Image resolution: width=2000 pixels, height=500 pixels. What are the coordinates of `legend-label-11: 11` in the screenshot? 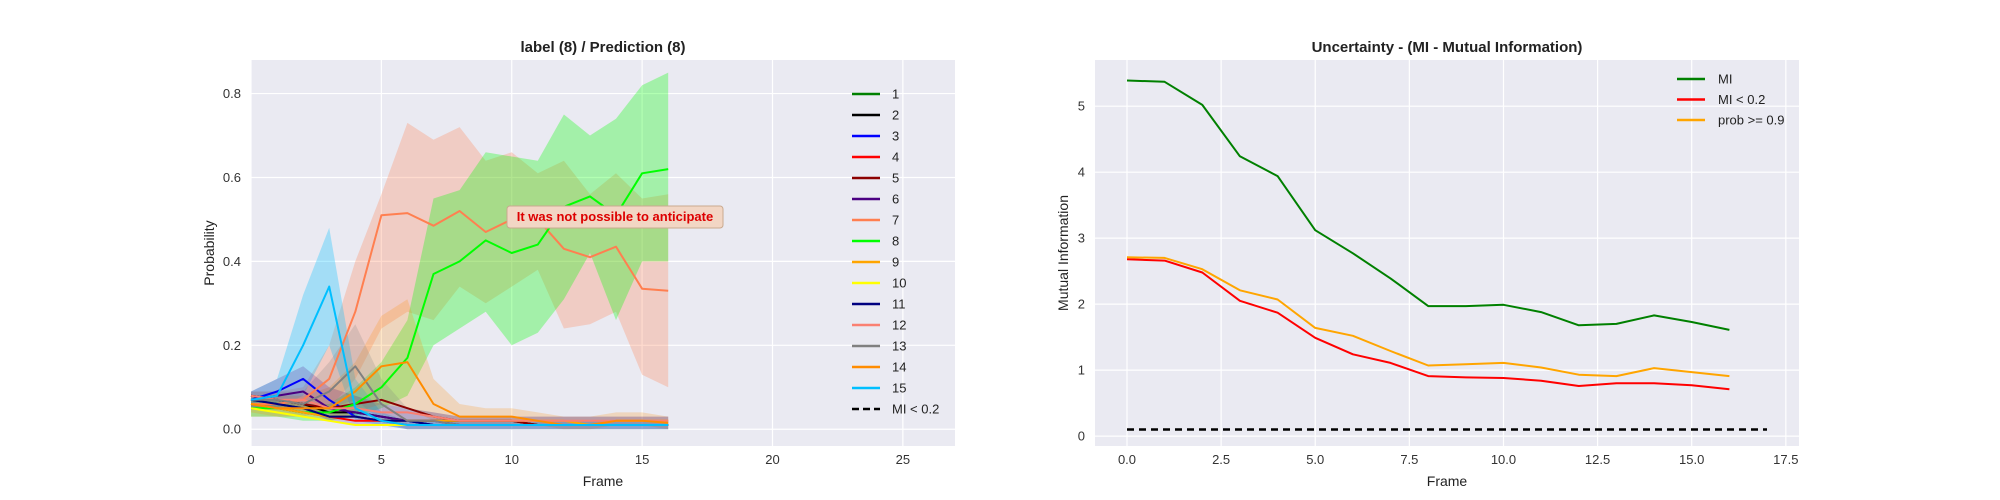 It's located at (899, 304).